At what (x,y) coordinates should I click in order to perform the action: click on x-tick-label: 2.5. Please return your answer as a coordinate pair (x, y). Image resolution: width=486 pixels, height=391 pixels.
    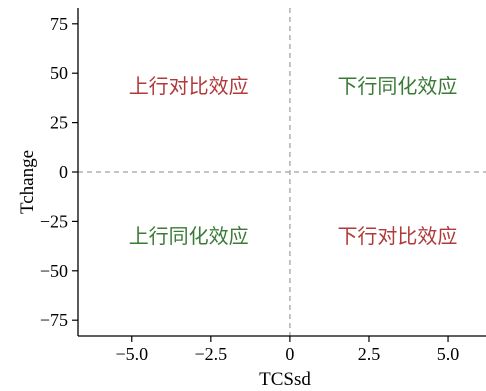
    Looking at the image, I should click on (369, 354).